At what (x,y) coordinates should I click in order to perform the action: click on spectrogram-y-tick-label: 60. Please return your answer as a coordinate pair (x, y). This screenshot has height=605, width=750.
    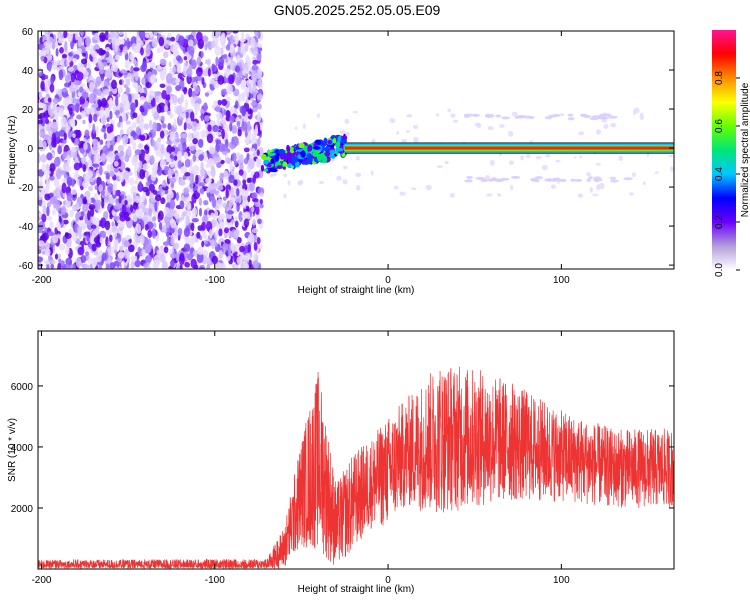
    Looking at the image, I should click on (28, 32).